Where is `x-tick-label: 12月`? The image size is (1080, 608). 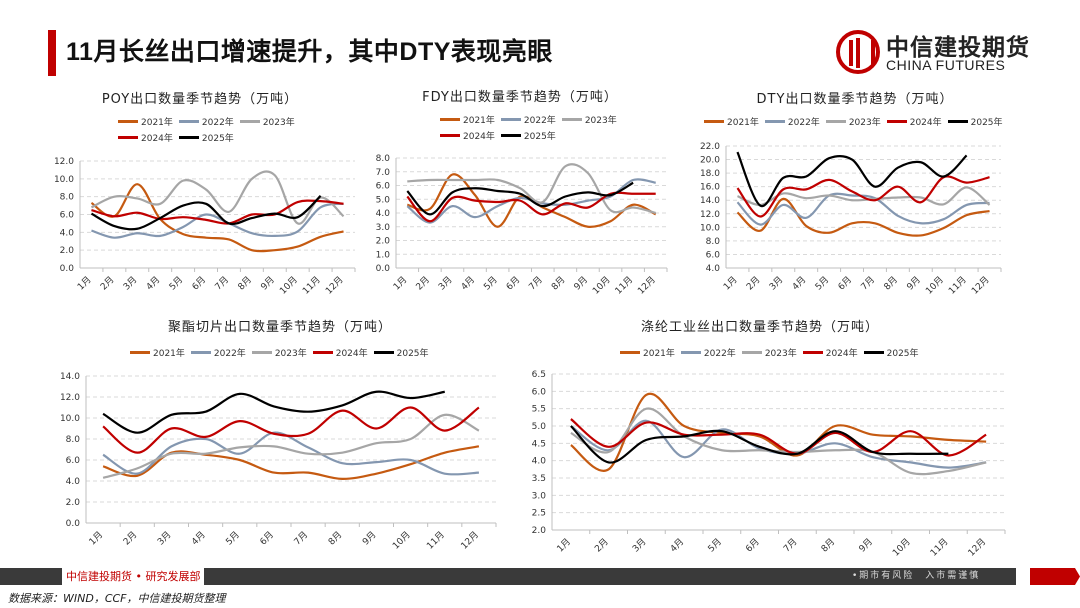 x-tick-label: 12月 is located at coordinates (647, 285).